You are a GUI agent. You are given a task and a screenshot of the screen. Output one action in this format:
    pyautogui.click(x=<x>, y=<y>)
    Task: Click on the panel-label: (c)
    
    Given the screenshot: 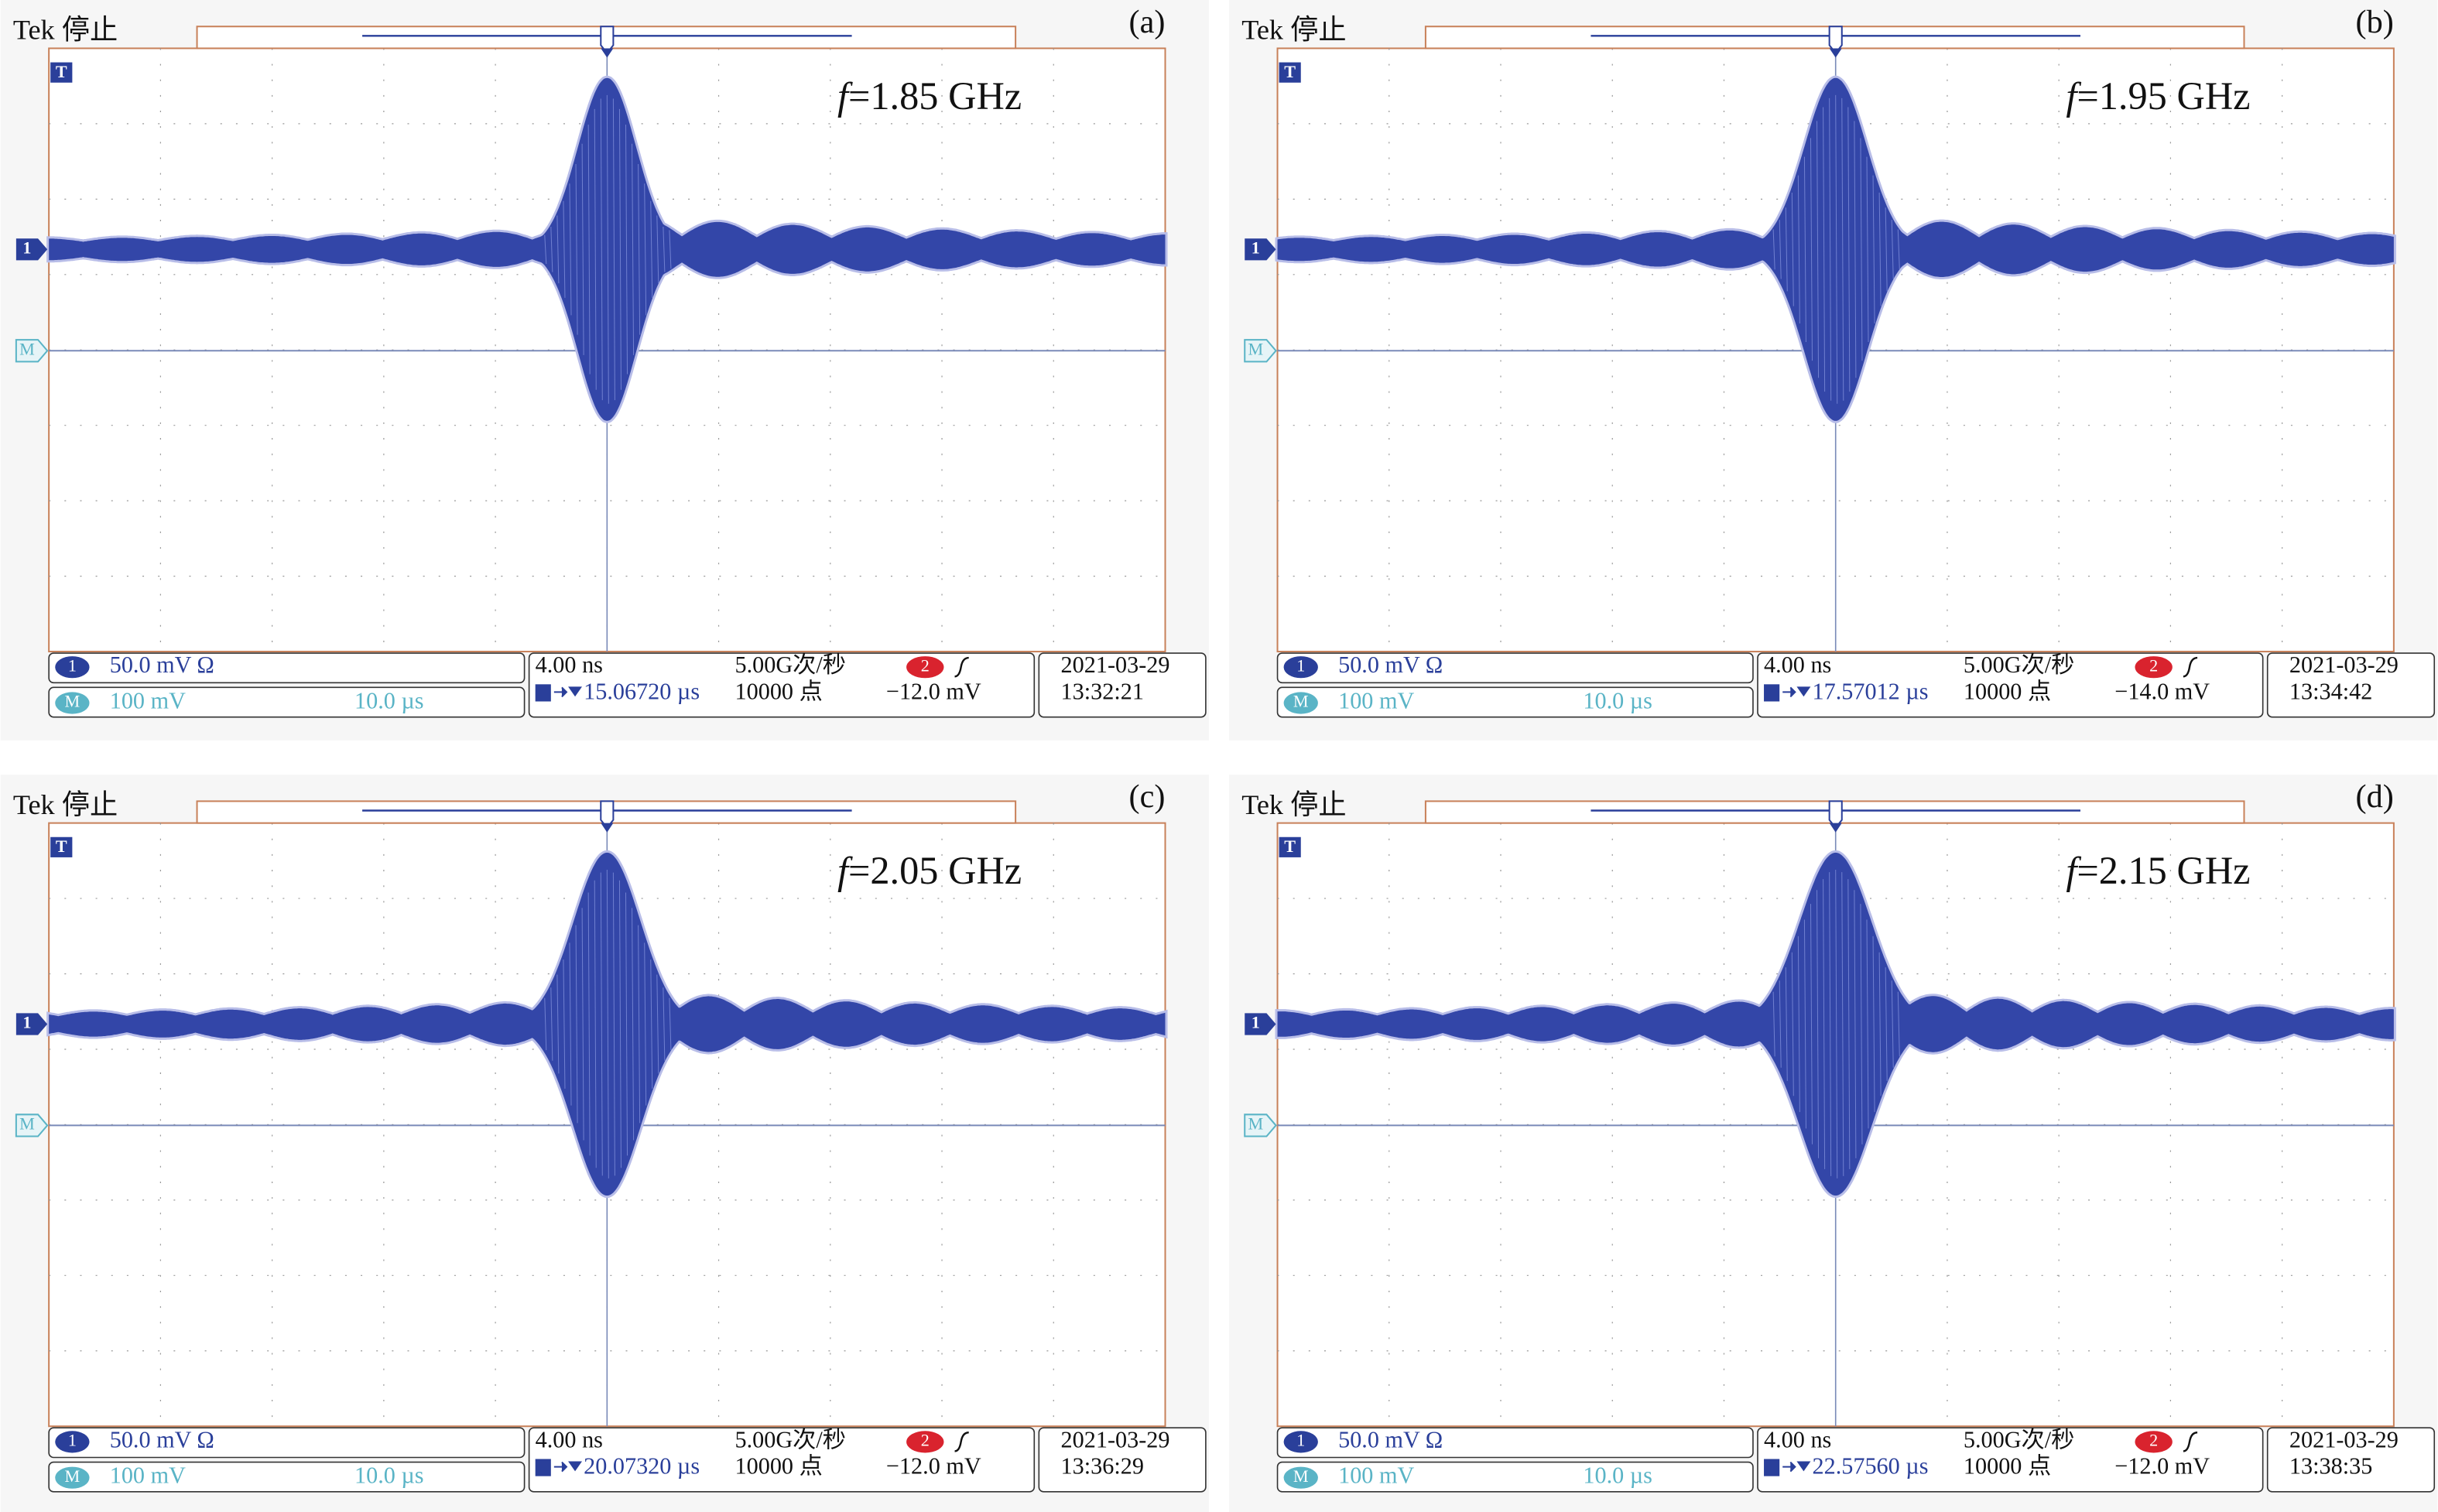 What is the action you would take?
    pyautogui.click(x=1147, y=797)
    